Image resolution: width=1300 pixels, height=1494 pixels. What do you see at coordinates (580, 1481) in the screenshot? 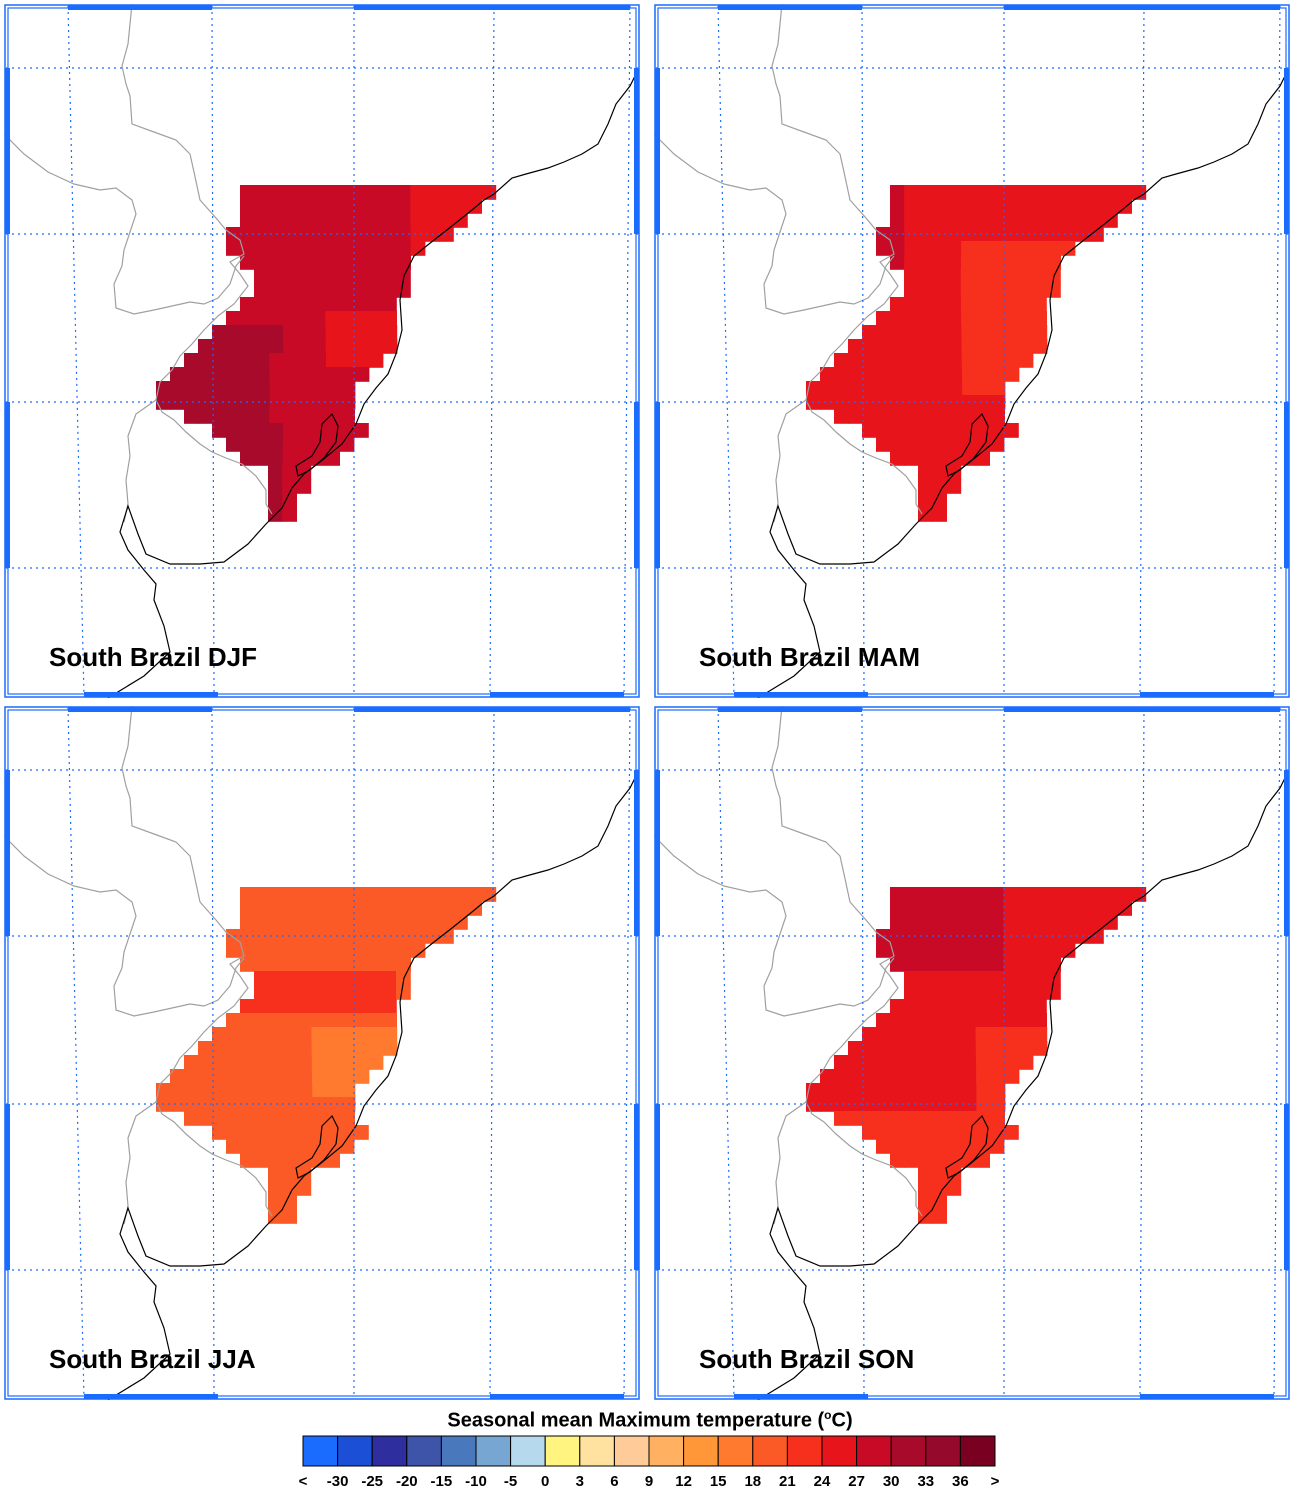
I see `colorbar-tick-label: 3` at bounding box center [580, 1481].